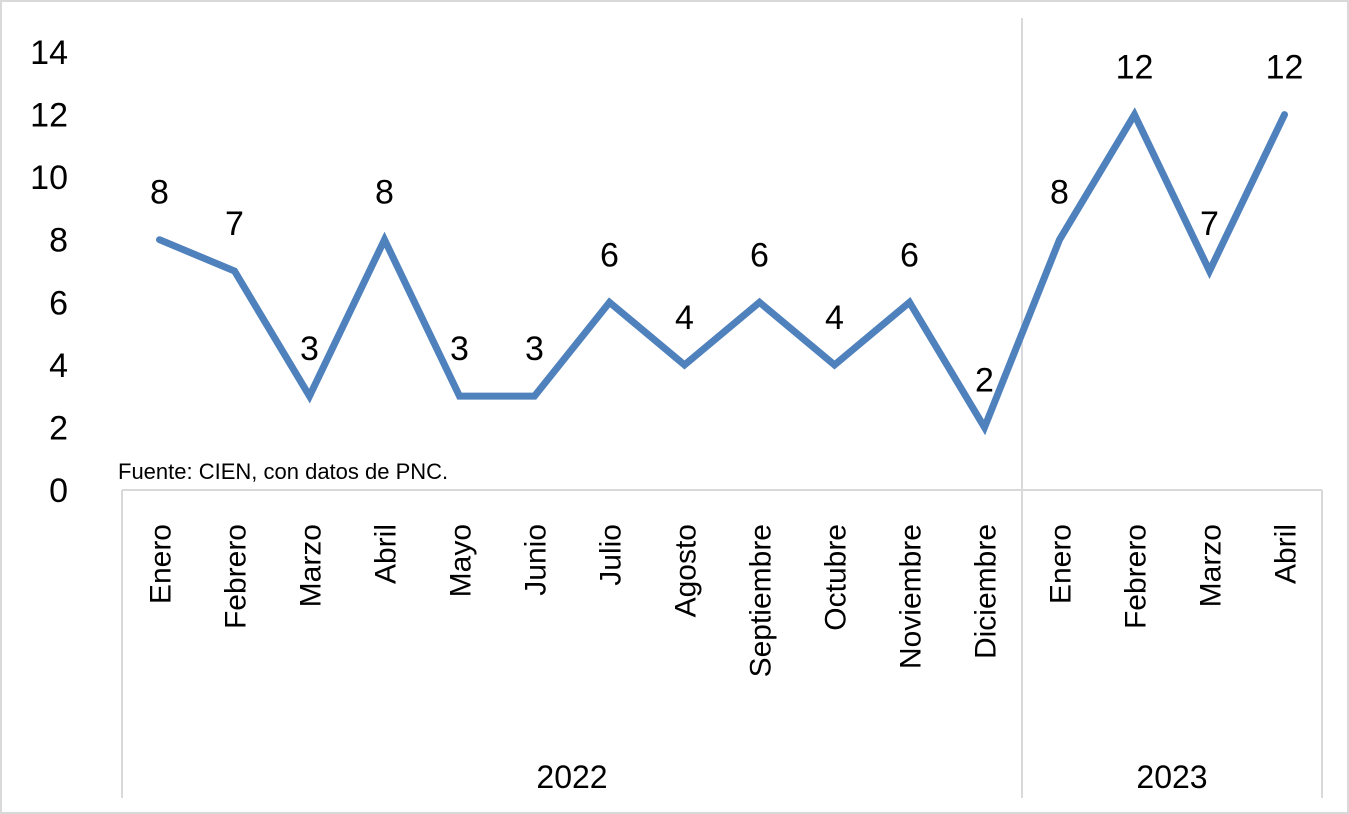 This screenshot has width=1349, height=814. Describe the element at coordinates (49, 53) in the screenshot. I see `y-tick-label: 14` at that location.